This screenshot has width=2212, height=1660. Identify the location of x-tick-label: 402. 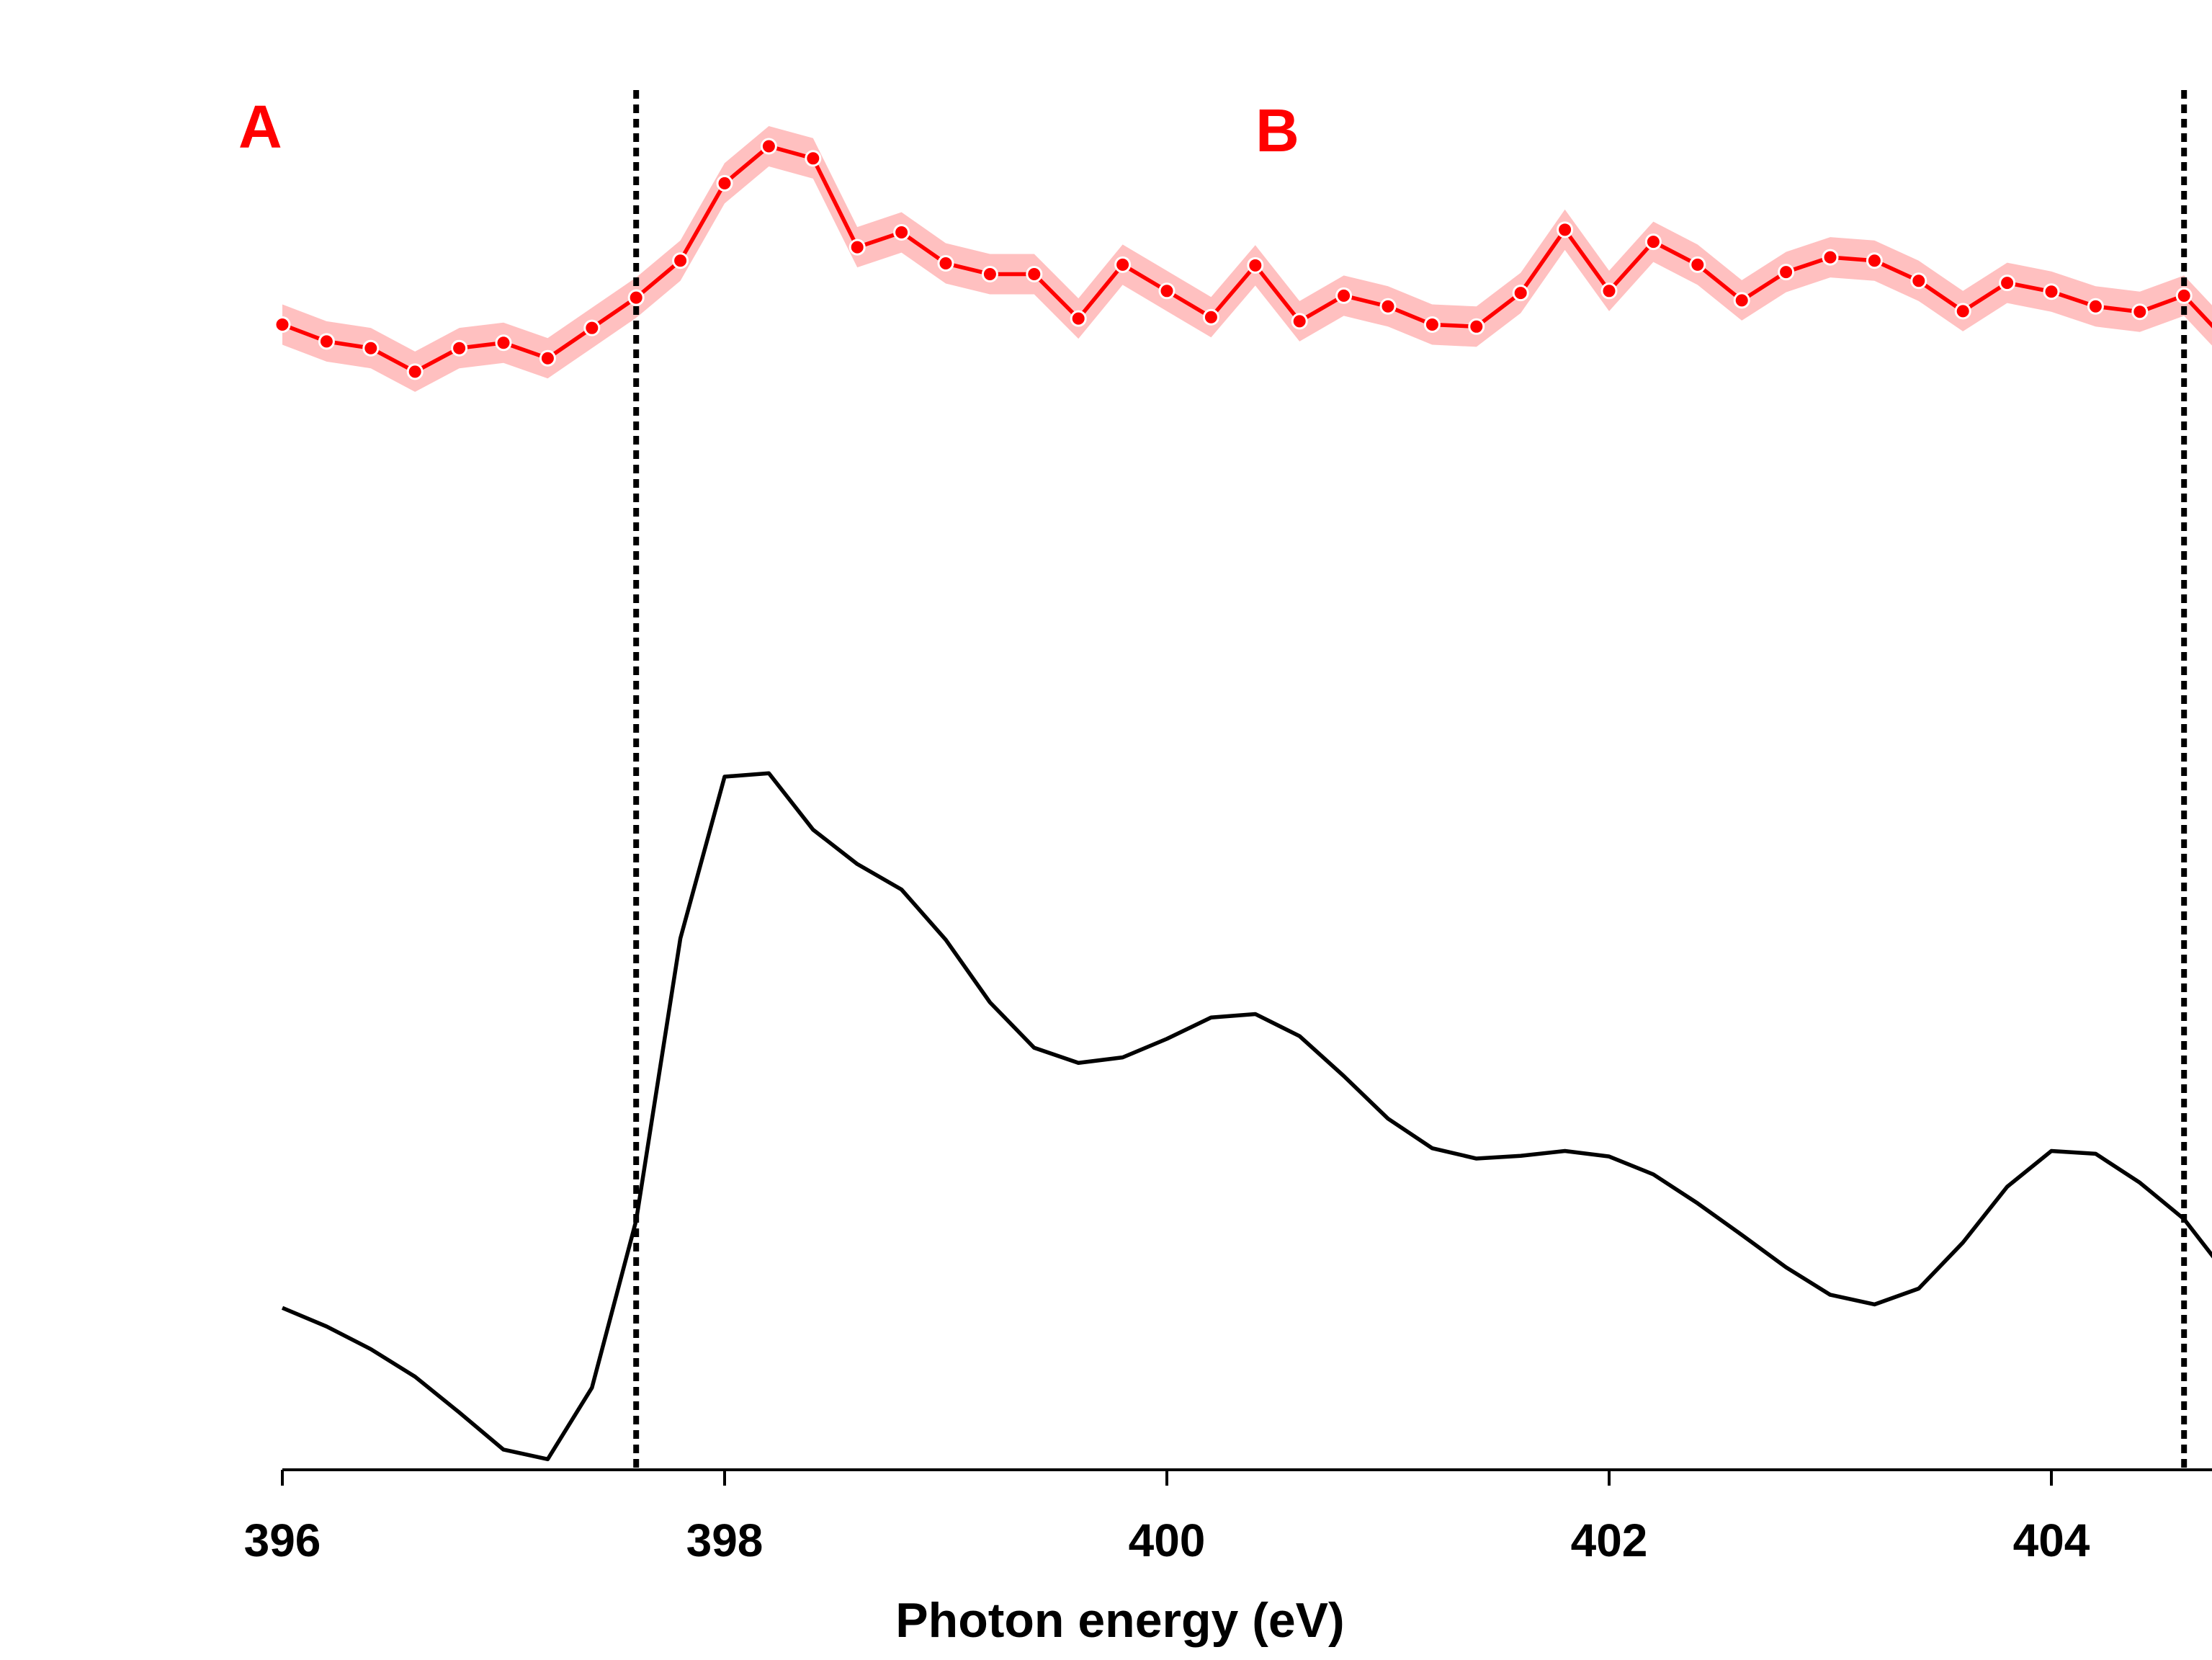
(1609, 1540).